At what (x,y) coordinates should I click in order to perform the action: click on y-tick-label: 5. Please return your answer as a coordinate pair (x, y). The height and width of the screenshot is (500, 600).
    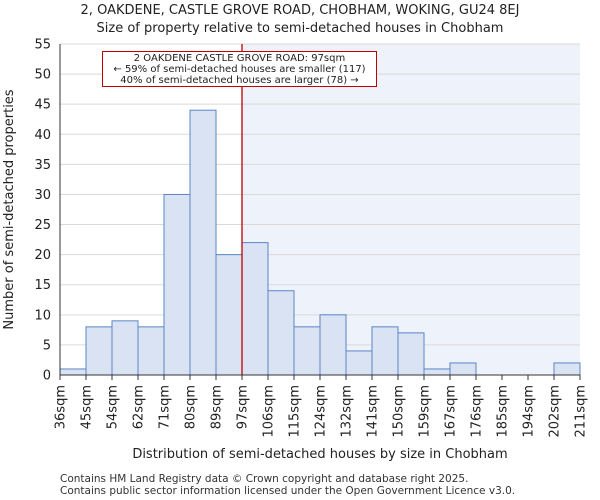
    Looking at the image, I should click on (47, 345).